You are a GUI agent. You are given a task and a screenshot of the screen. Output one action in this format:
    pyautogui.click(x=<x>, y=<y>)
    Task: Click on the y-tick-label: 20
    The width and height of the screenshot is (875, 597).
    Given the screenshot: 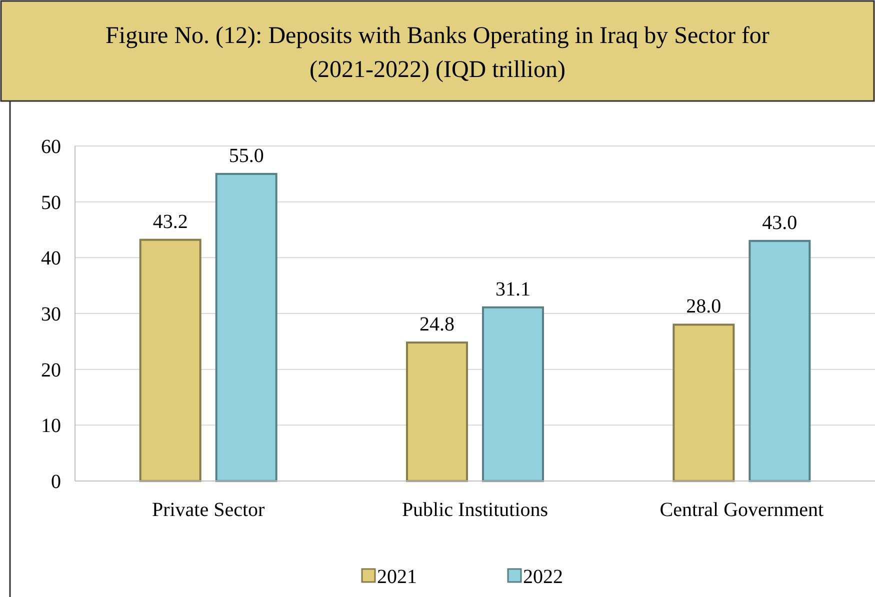 What is the action you would take?
    pyautogui.click(x=51, y=370)
    